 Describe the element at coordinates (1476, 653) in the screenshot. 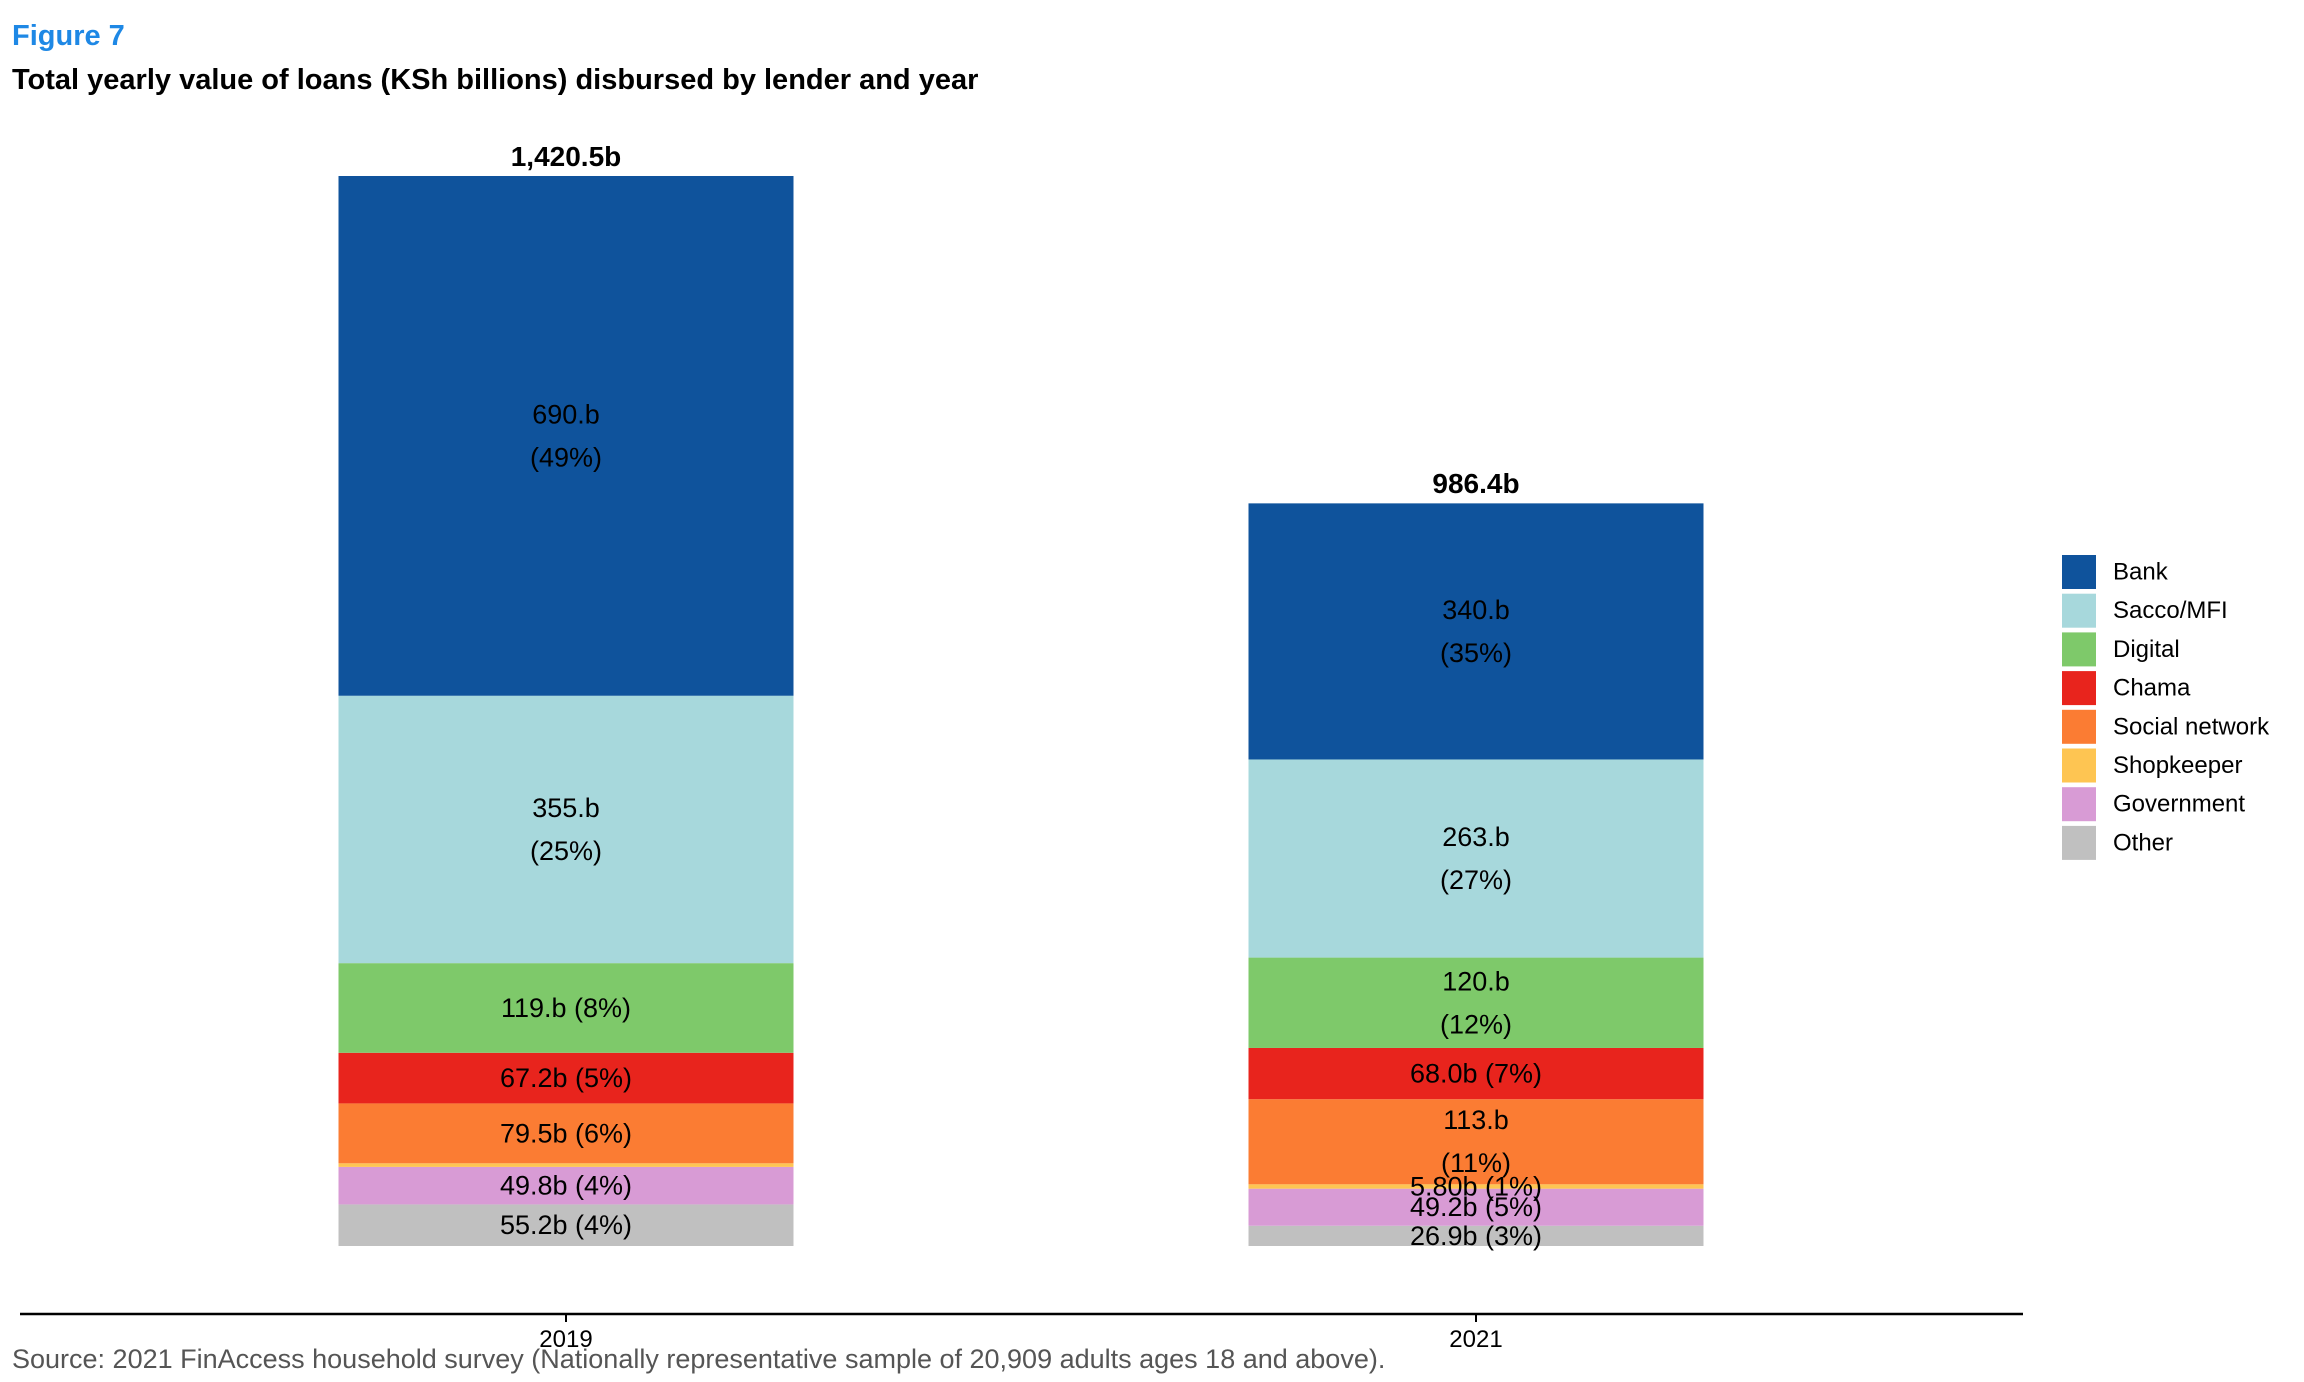

I see `segment-label-bank-2021: (35%)` at that location.